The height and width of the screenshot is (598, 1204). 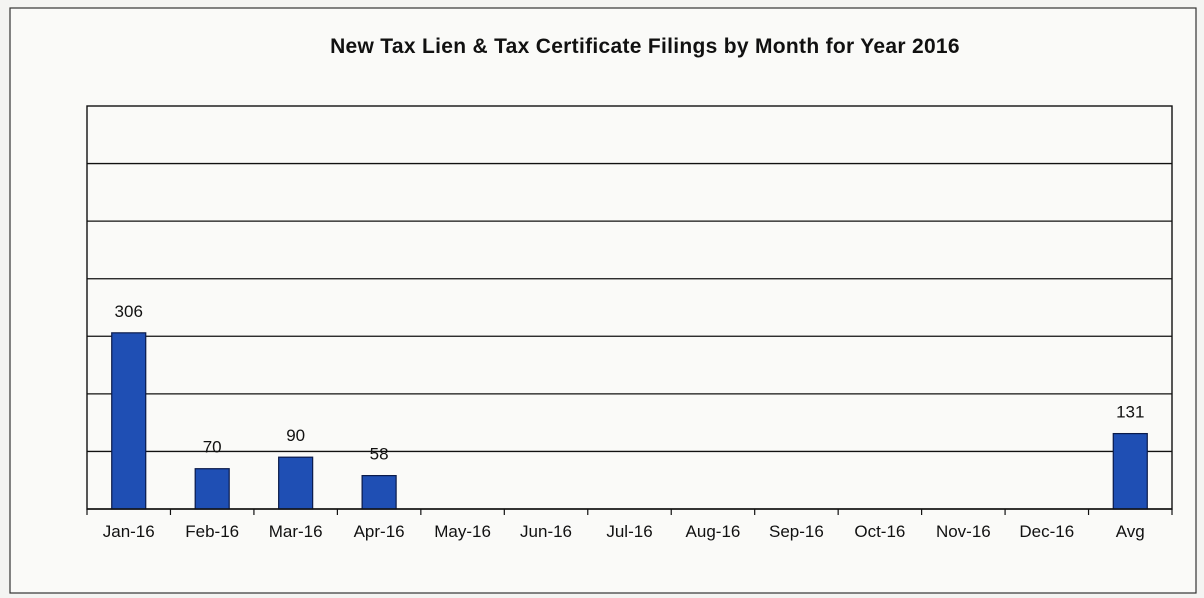 What do you see at coordinates (462, 531) in the screenshot?
I see `x-tick-label: May-16` at bounding box center [462, 531].